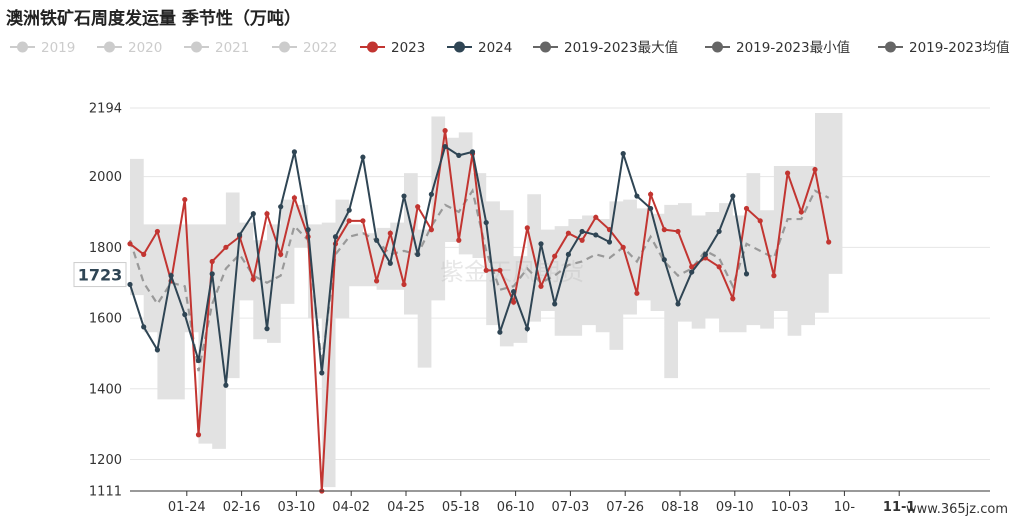  I want to click on legend-item-2019-2023最小值: 2019-2023最小值, so click(777, 48).